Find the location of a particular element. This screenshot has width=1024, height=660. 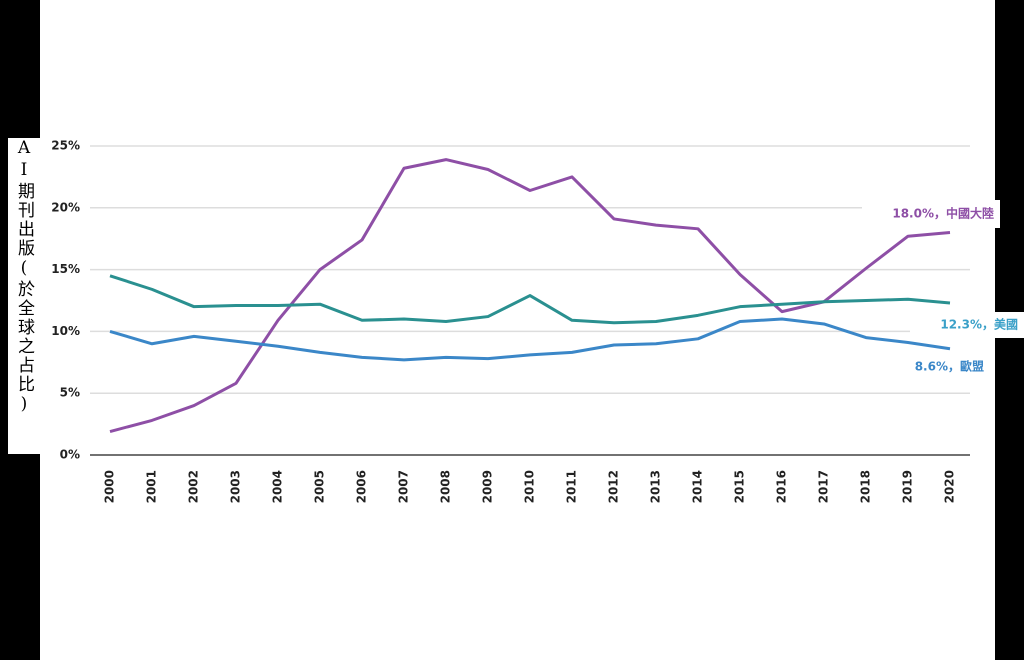

y-tick-label: 10% is located at coordinates (65, 331).